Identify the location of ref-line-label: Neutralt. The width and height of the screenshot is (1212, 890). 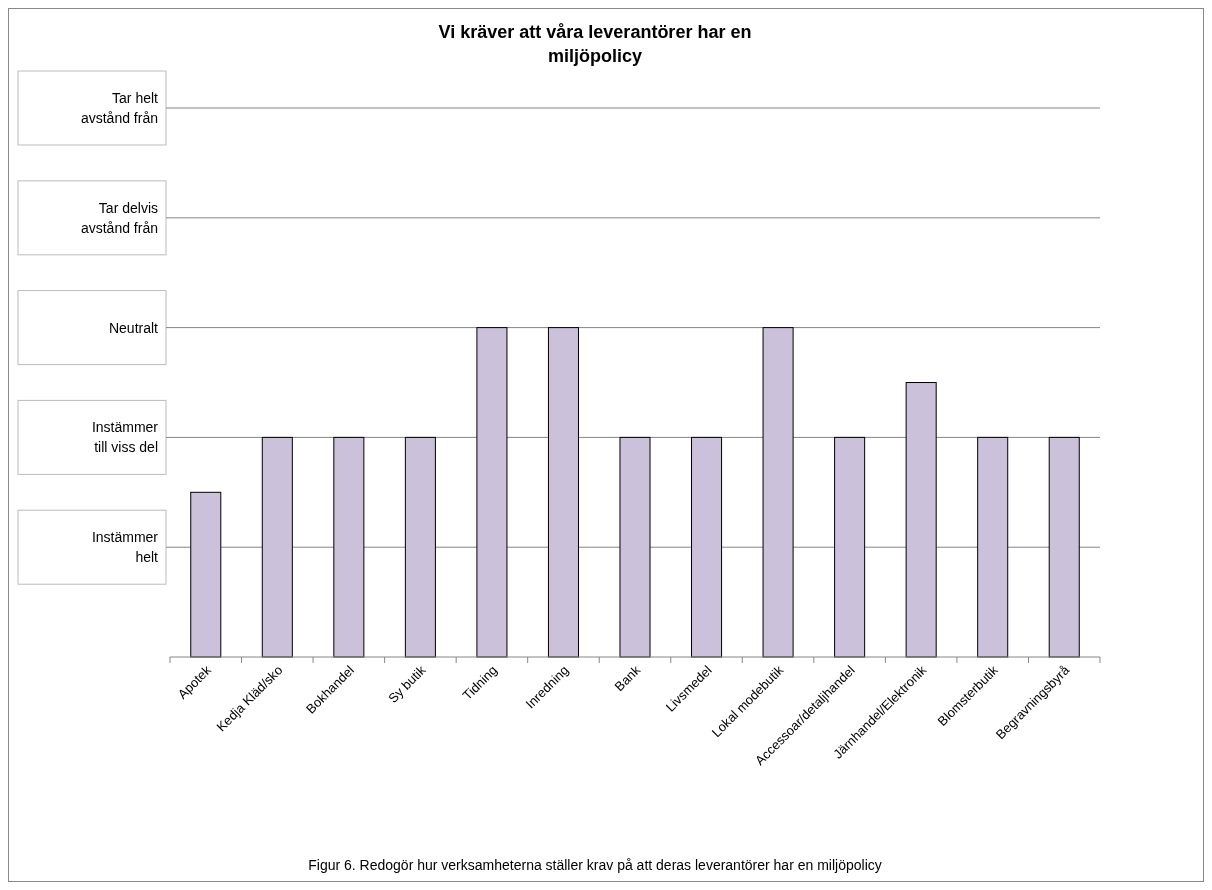
(133, 327).